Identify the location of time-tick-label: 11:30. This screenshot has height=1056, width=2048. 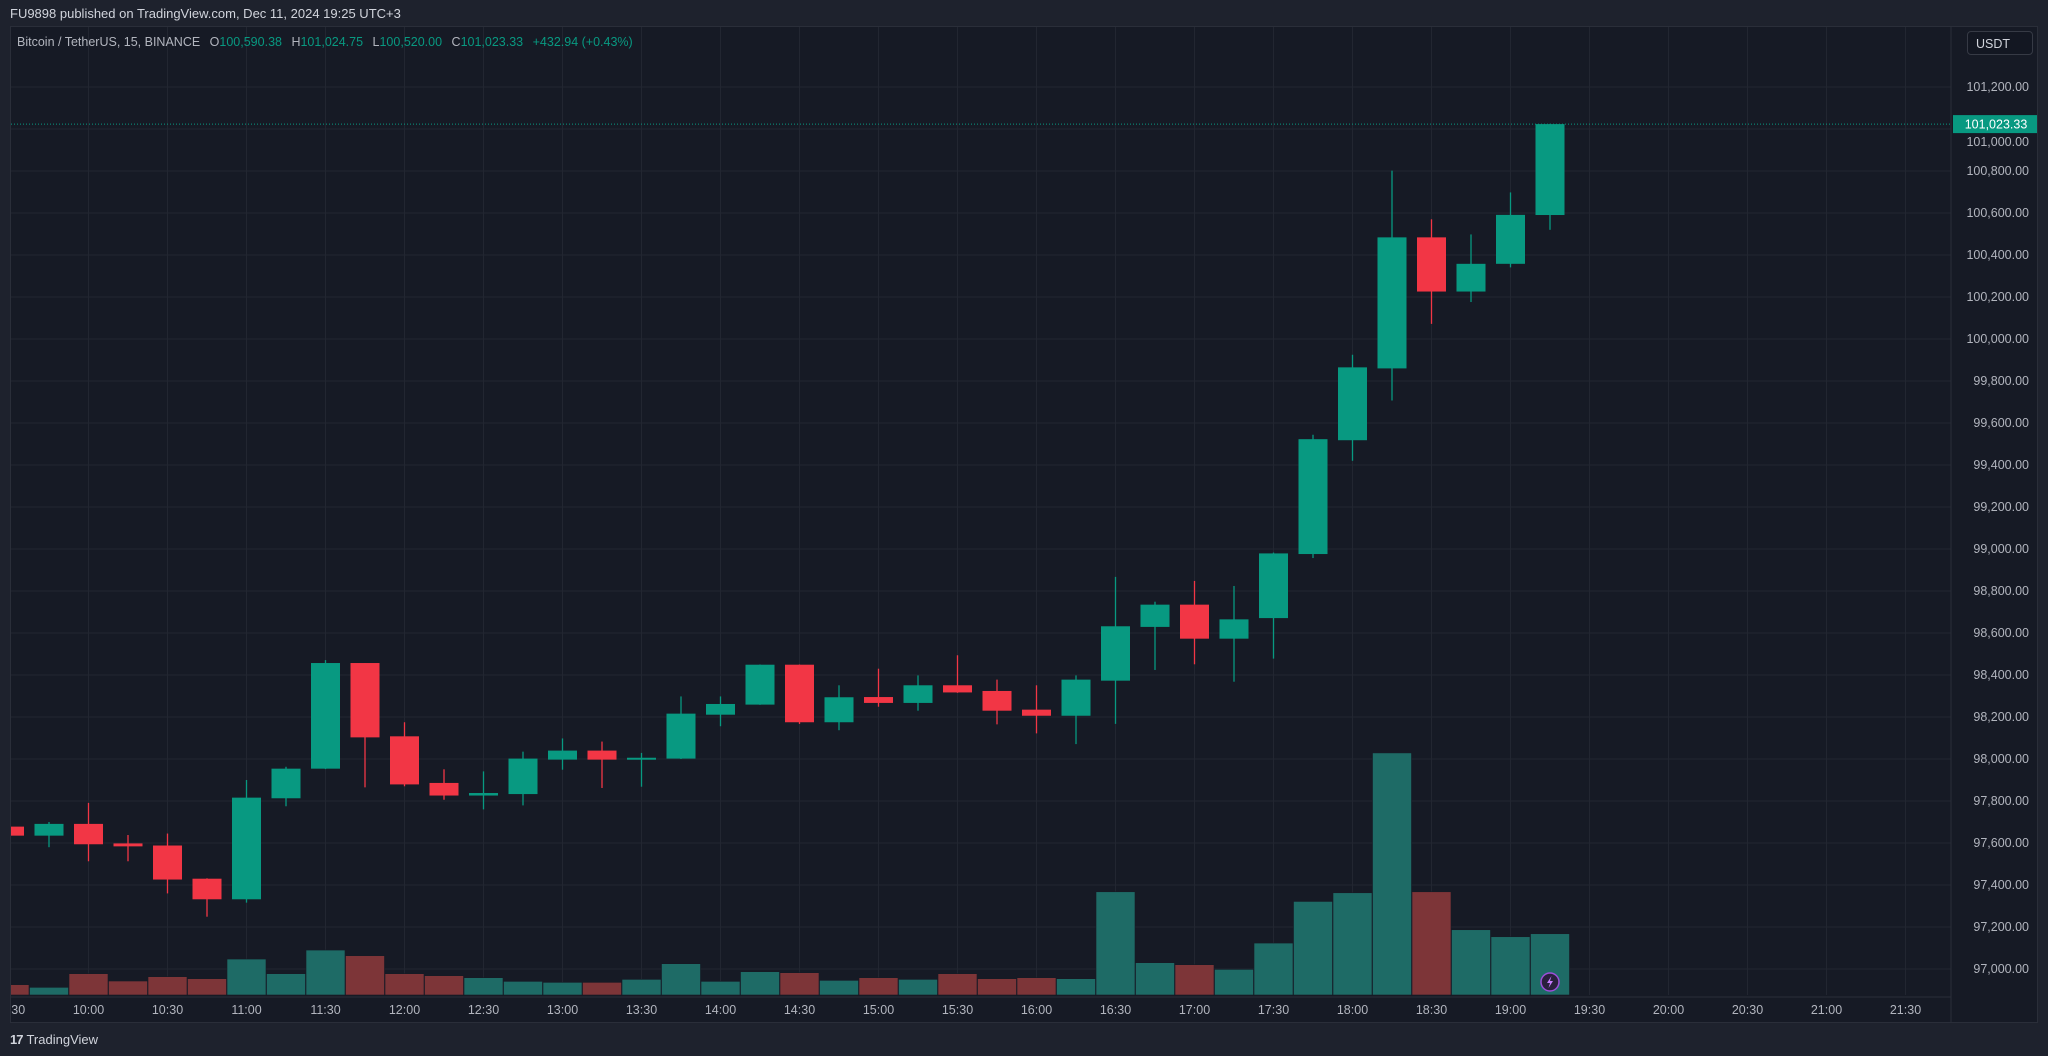
(325, 1010).